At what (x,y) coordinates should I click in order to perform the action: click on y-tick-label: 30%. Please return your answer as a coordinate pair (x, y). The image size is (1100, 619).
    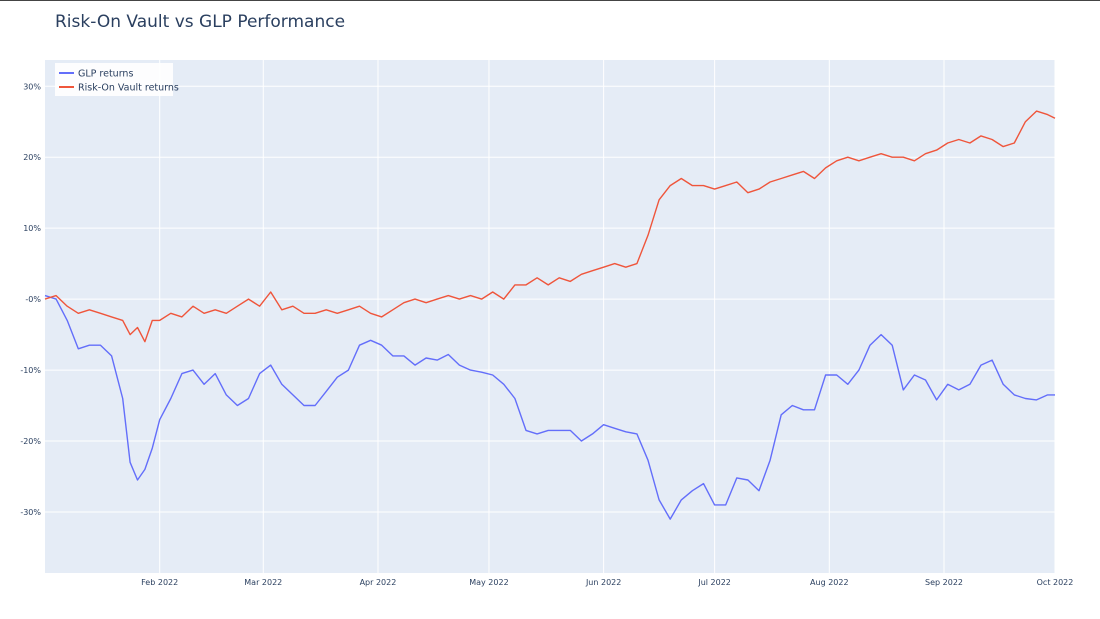
    Looking at the image, I should click on (32, 86).